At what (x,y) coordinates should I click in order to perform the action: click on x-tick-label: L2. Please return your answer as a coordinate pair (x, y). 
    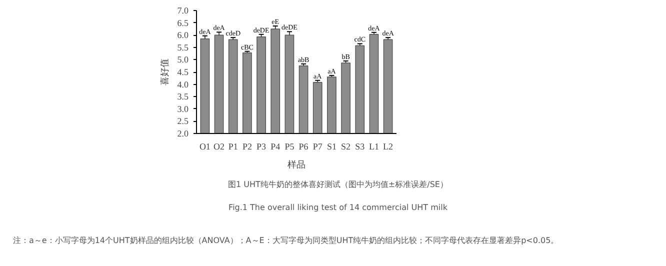
    Looking at the image, I should click on (388, 147).